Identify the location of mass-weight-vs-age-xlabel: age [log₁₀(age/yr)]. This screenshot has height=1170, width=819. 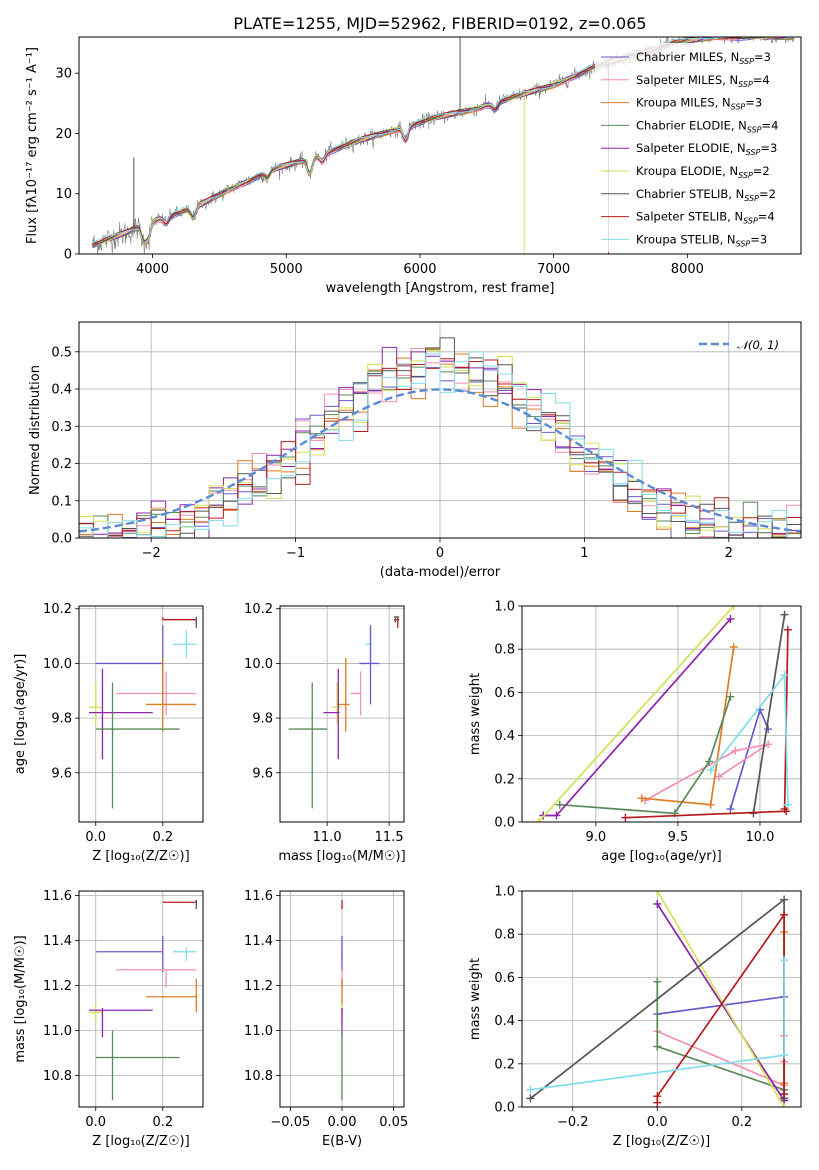
(661, 856).